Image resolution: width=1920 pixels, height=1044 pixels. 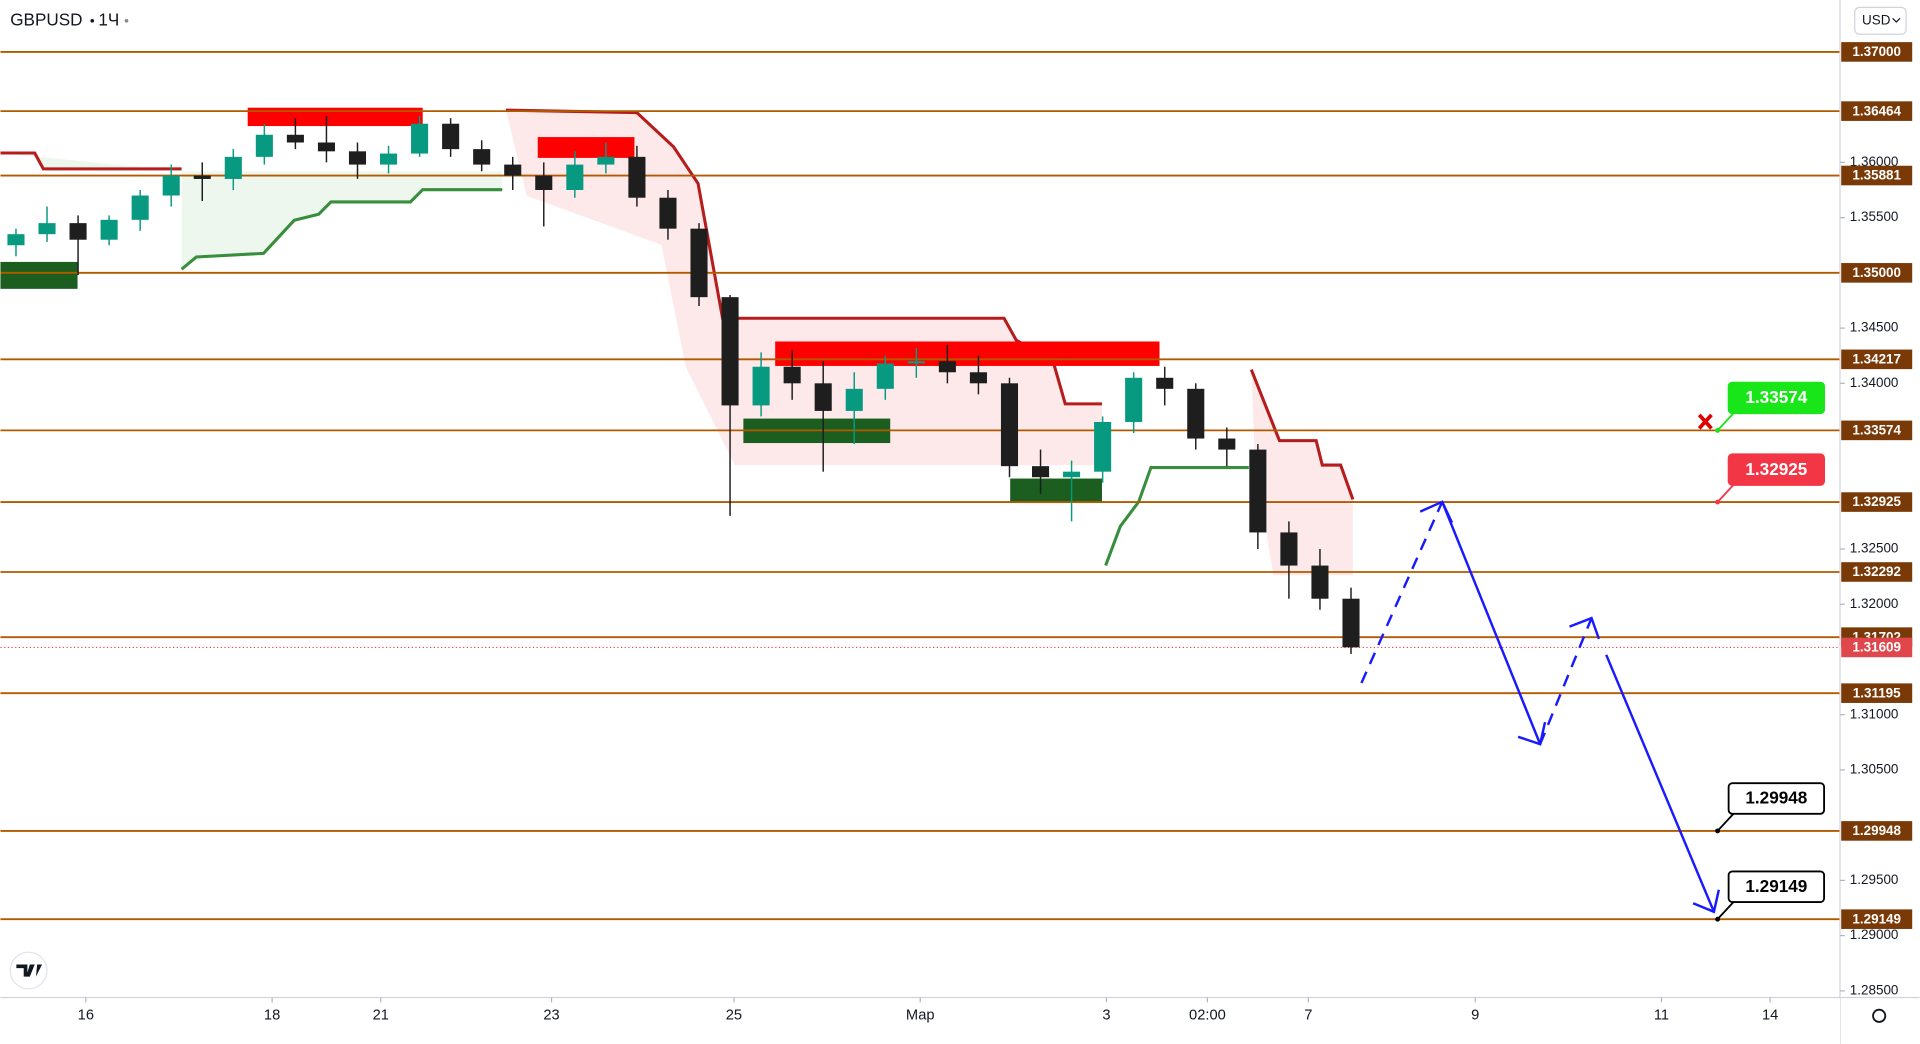 I want to click on time-axis: 16 18 21 23 25 Мар 3 02:00 7 9 11 14, so click(x=928, y=1010).